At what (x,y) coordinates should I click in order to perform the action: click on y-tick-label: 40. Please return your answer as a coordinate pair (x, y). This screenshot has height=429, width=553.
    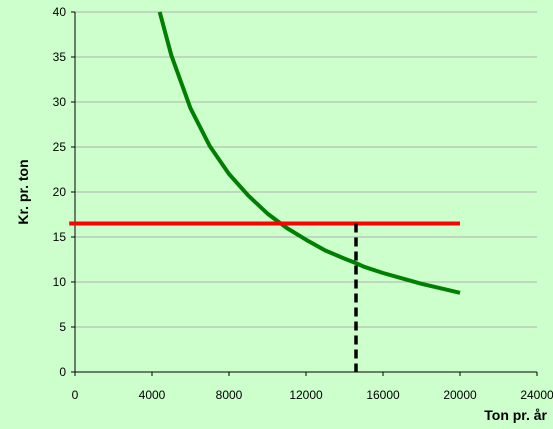
    Looking at the image, I should click on (60, 12).